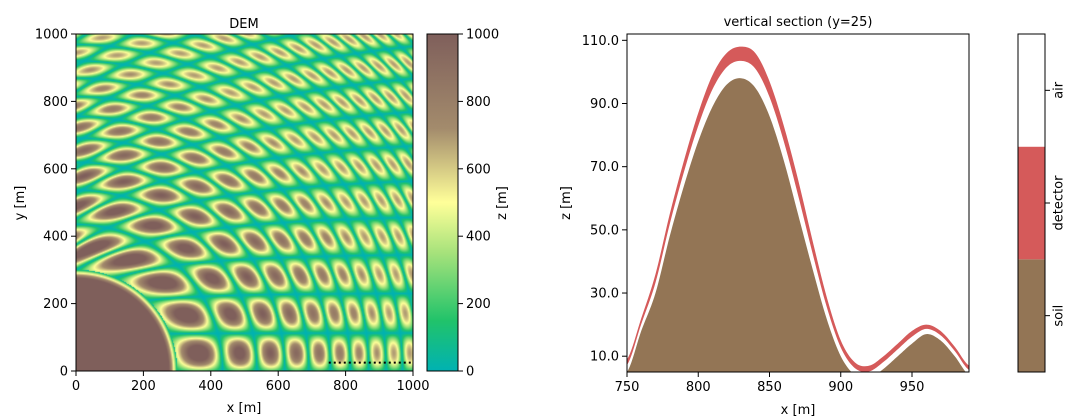  What do you see at coordinates (840, 387) in the screenshot?
I see `section-x-tick-label: 900` at bounding box center [840, 387].